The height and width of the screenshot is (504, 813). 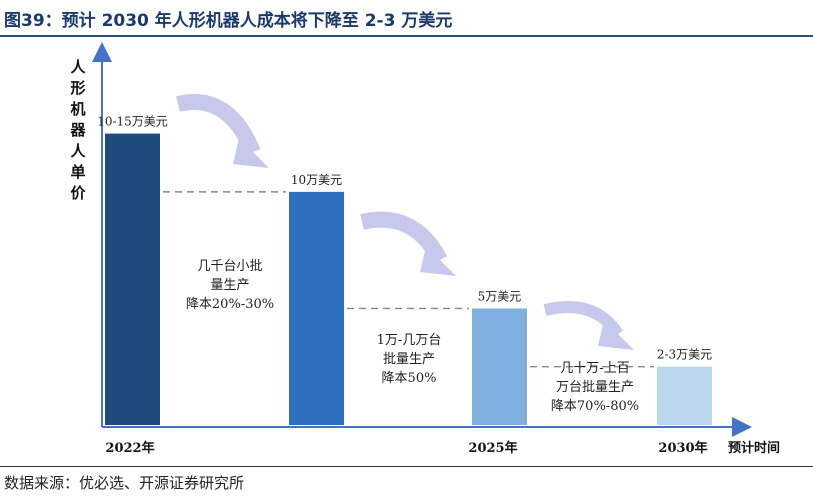 What do you see at coordinates (583, 319) in the screenshot?
I see `trend-arrow-3-body` at bounding box center [583, 319].